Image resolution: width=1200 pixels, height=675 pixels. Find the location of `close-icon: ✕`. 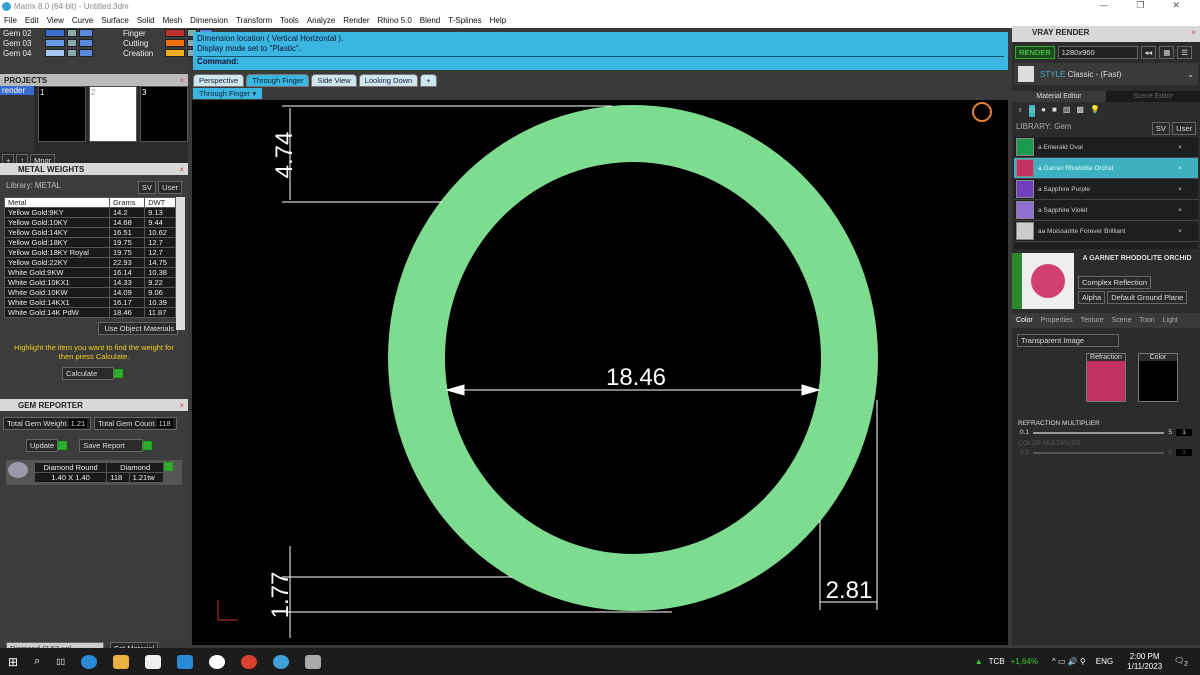

close-icon: ✕ is located at coordinates (1176, 5).